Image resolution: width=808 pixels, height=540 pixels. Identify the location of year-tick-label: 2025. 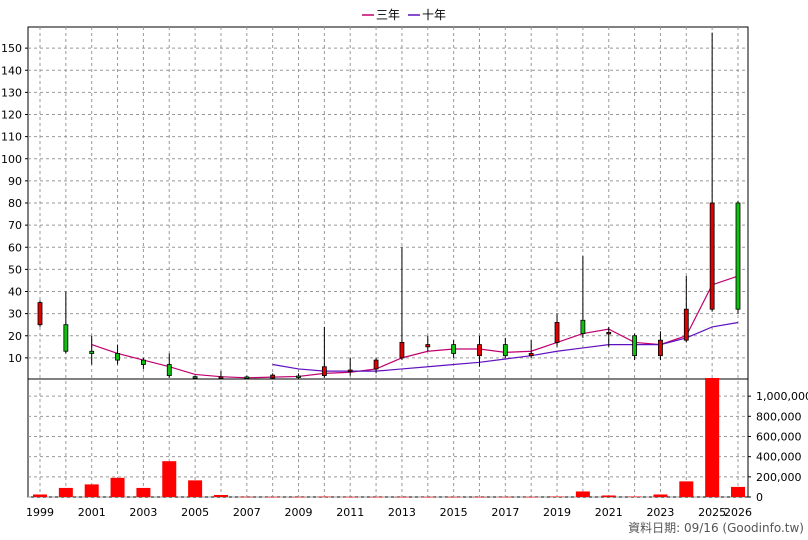
(712, 512).